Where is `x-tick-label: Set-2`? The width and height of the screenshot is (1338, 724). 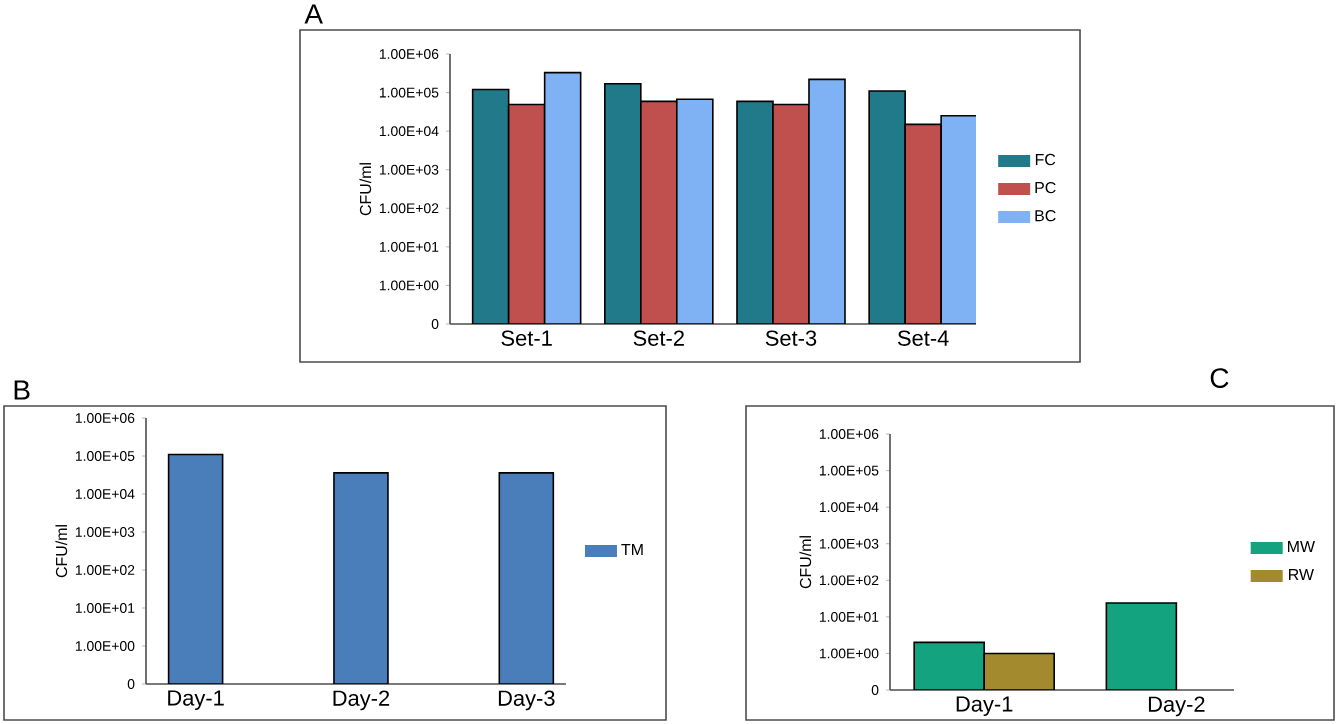
x-tick-label: Set-2 is located at coordinates (658, 338).